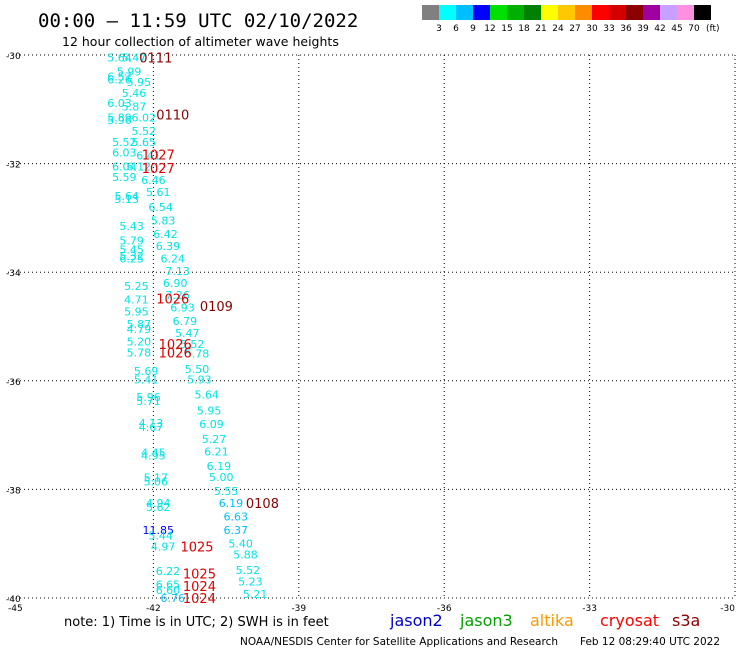  I want to click on y-tick-label: -30, so click(13, 57).